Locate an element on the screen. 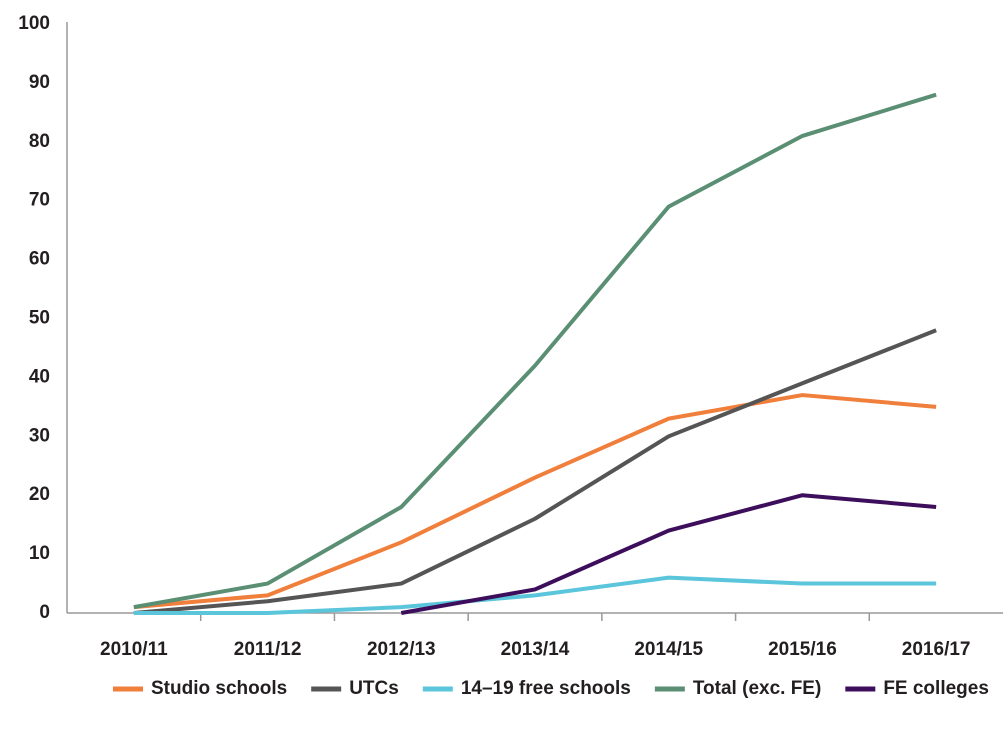 This screenshot has height=740, width=1005. y-tick-label: 90 is located at coordinates (39, 82).